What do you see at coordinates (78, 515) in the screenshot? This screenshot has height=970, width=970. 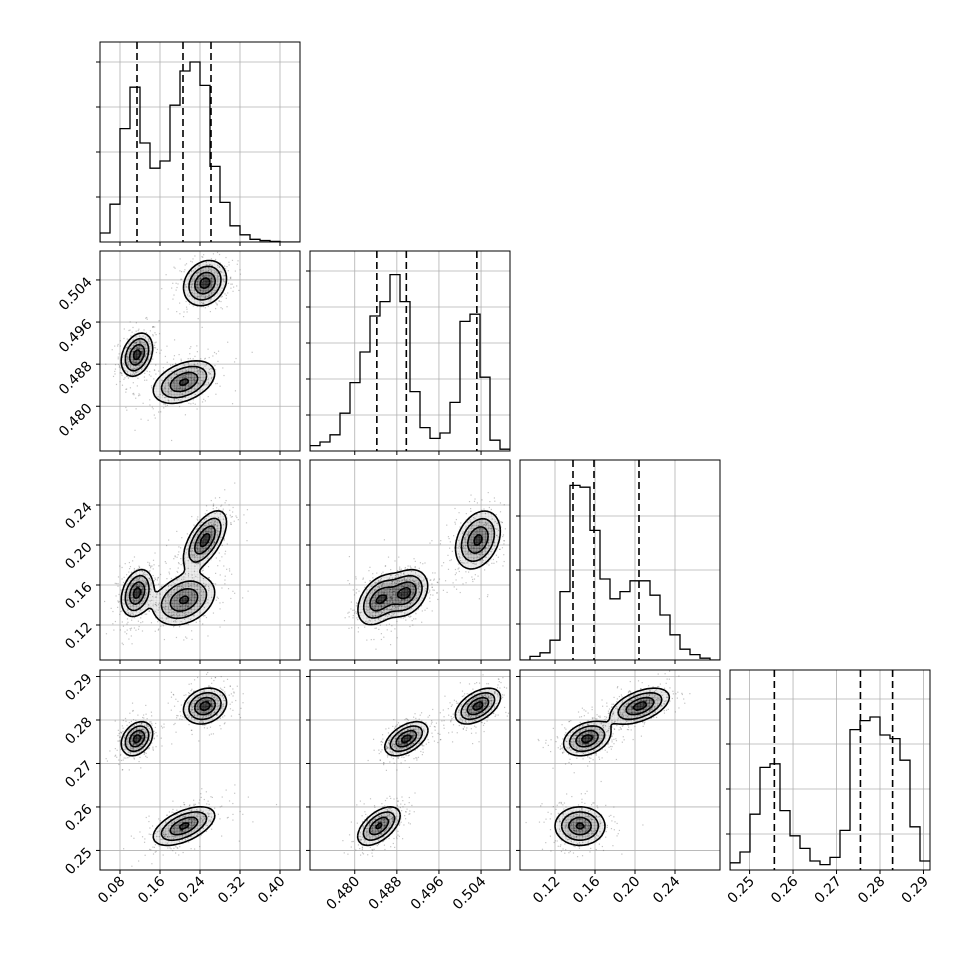 I see `y-tick-label: 0.24` at bounding box center [78, 515].